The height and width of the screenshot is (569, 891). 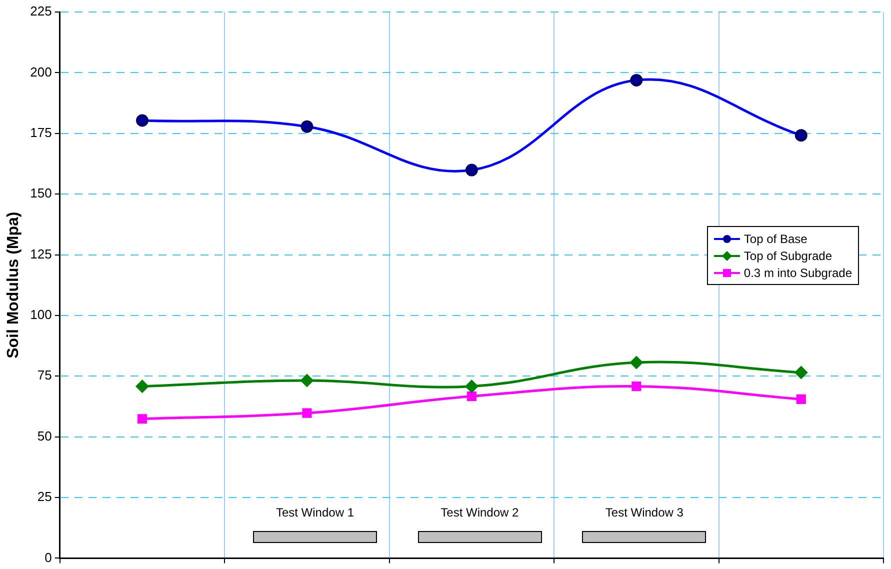 What do you see at coordinates (41, 254) in the screenshot?
I see `y-tick-label: 125` at bounding box center [41, 254].